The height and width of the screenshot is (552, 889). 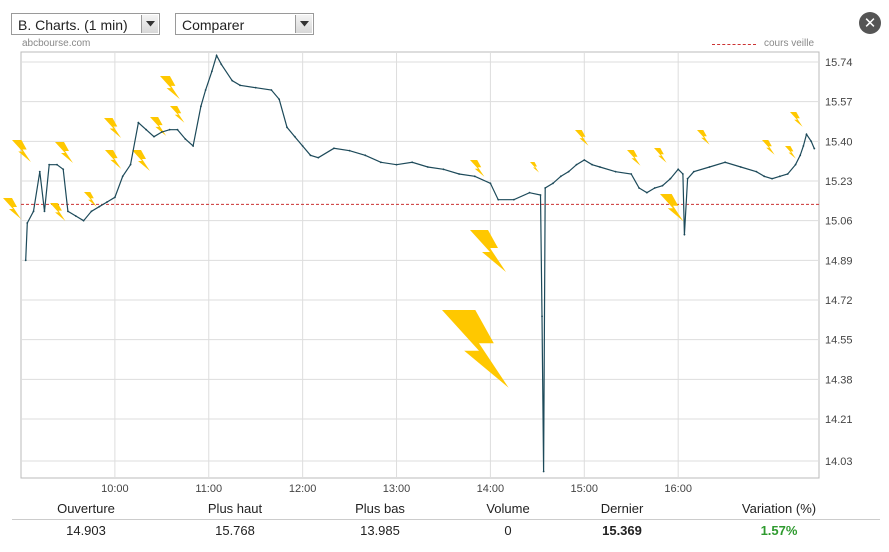 What do you see at coordinates (839, 261) in the screenshot?
I see `y-tick-label: 14.89` at bounding box center [839, 261].